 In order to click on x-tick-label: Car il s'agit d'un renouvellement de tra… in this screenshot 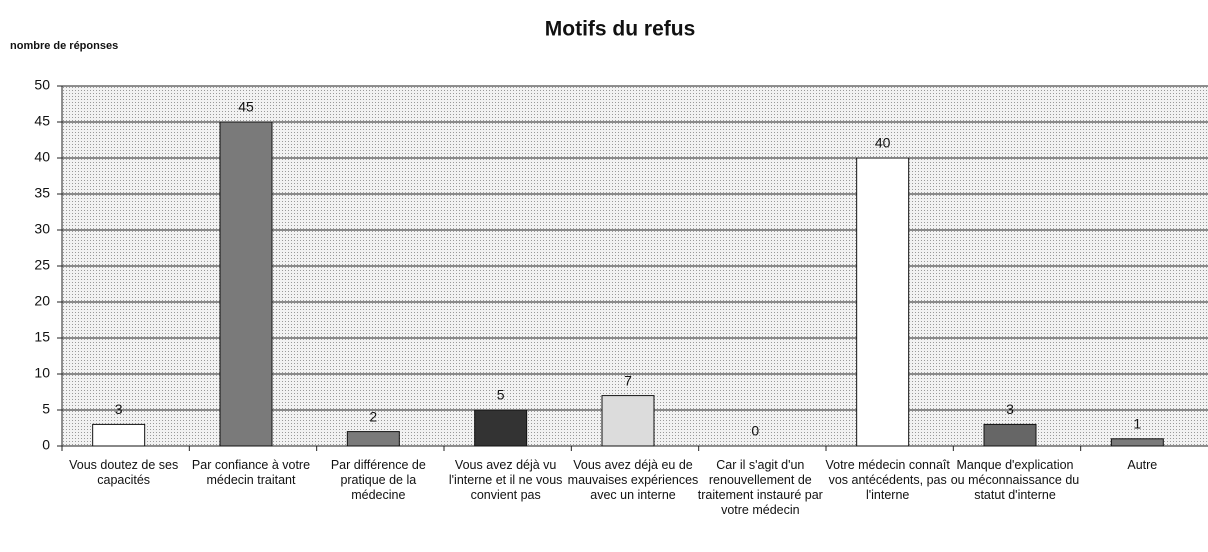, I will do `click(760, 487)`.